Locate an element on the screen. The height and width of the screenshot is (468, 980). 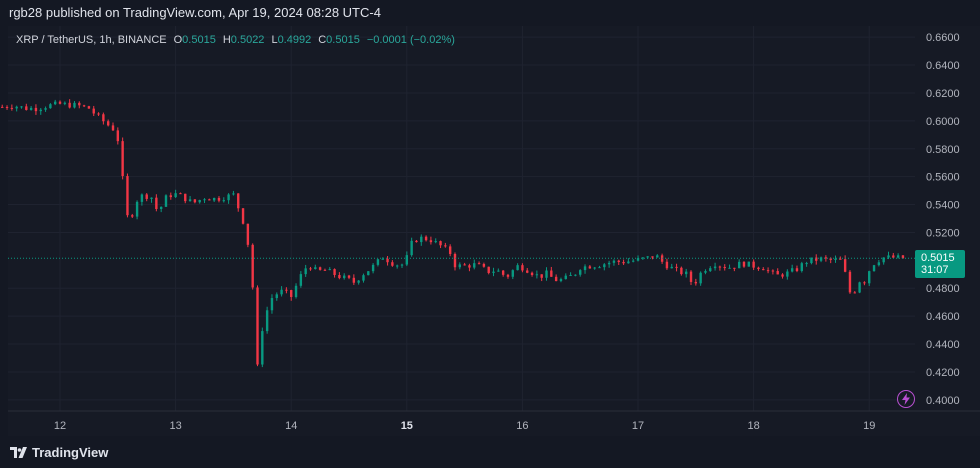
y-tick-label: 0.4000 is located at coordinates (943, 401).